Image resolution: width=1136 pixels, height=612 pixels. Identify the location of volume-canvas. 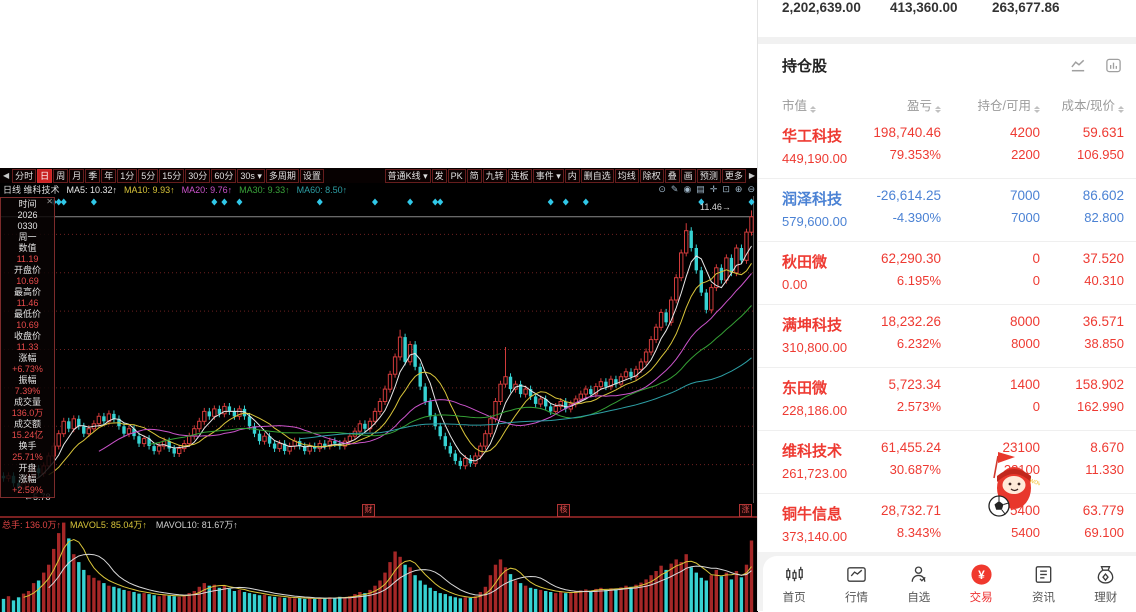
(379, 564).